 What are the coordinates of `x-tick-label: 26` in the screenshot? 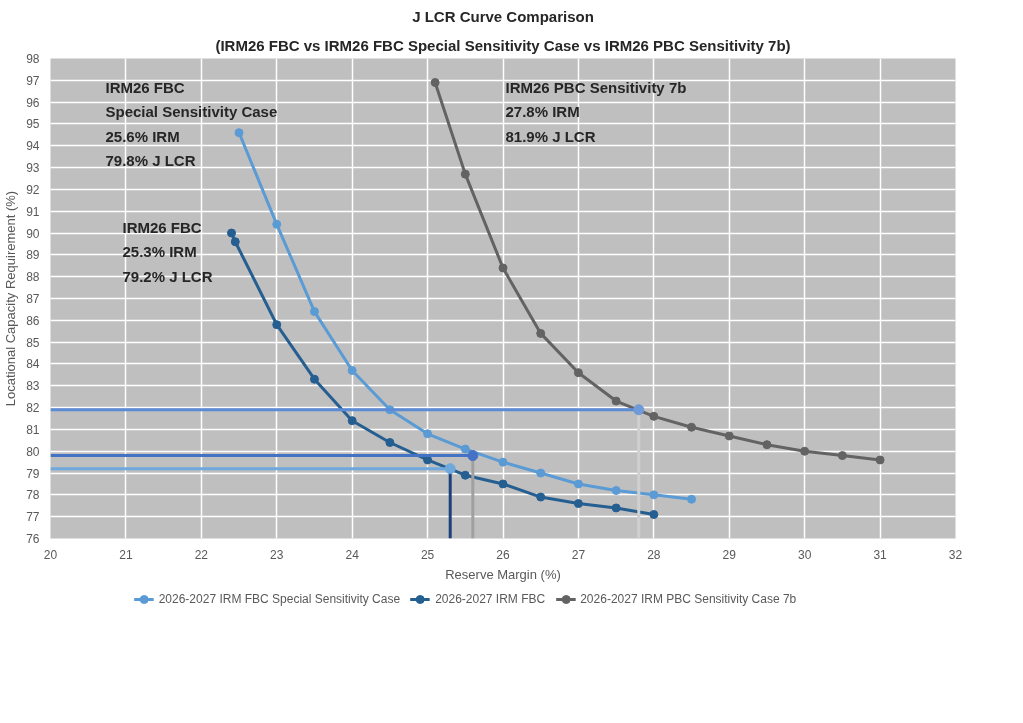 It's located at (503, 554).